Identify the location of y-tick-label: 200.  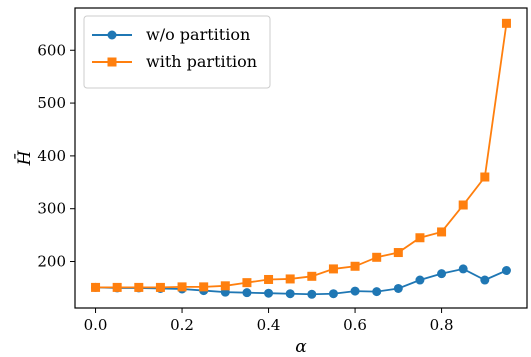
(51, 262).